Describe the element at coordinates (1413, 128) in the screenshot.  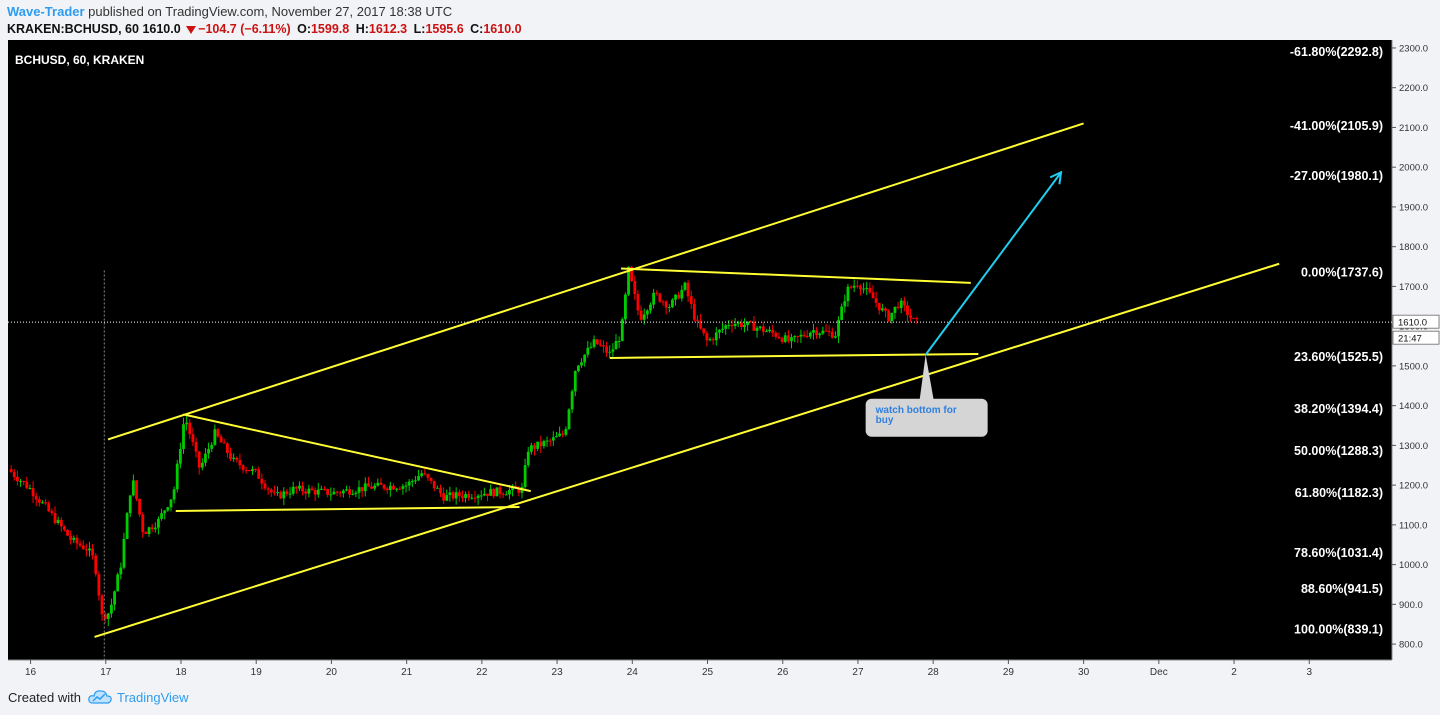
I see `price-tick-label: 2100.0` at that location.